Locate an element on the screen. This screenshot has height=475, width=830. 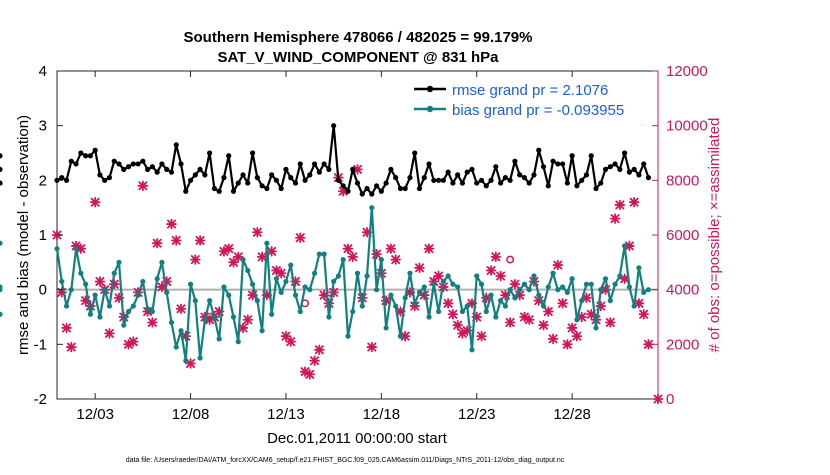
y-tick-label-left: 4 is located at coordinates (43, 71).